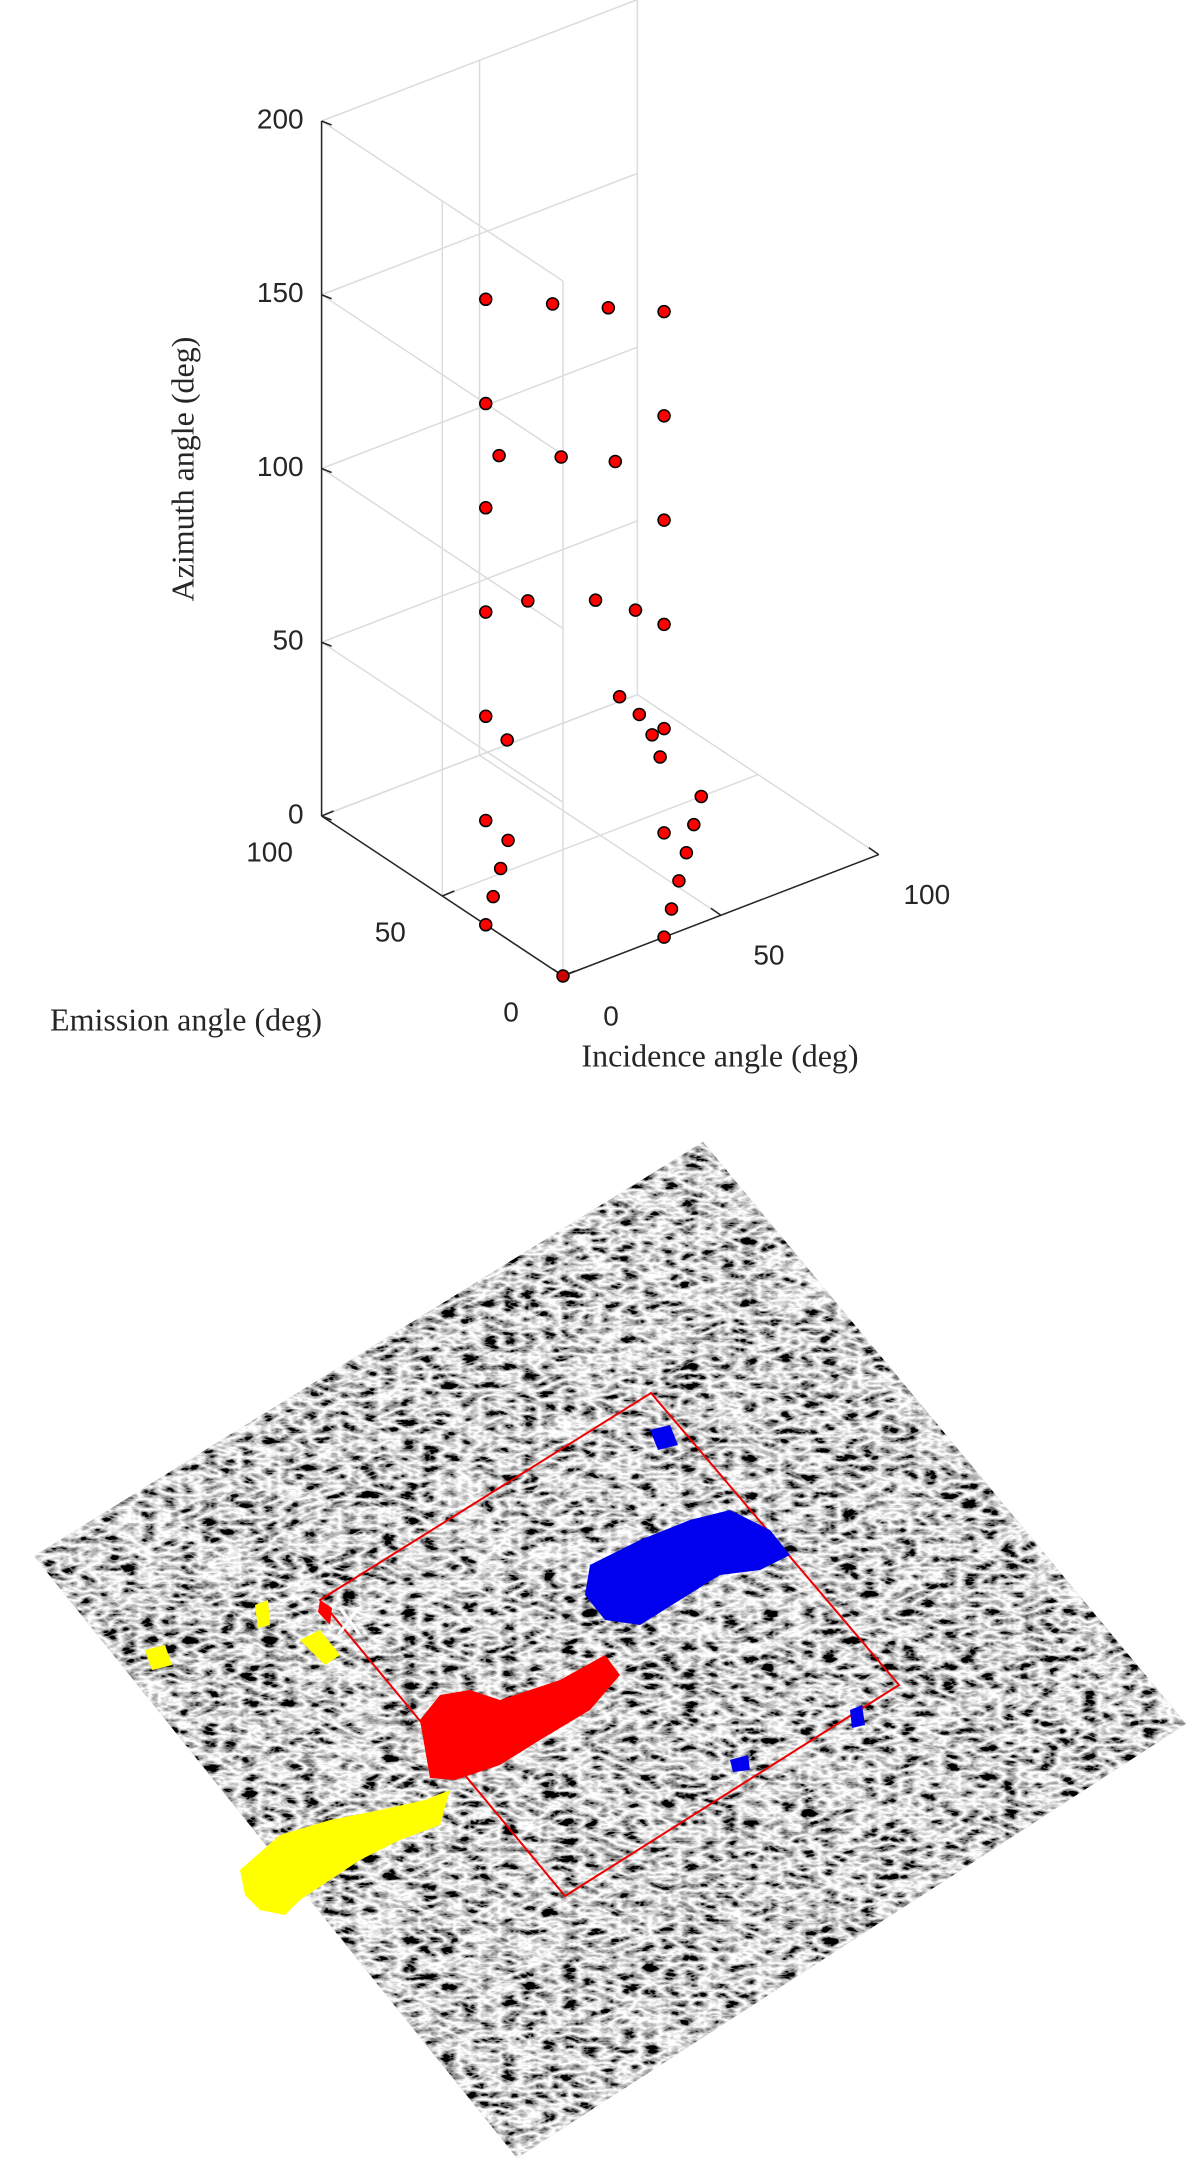  What do you see at coordinates (725, 1598) in the screenshot?
I see `blue-region` at bounding box center [725, 1598].